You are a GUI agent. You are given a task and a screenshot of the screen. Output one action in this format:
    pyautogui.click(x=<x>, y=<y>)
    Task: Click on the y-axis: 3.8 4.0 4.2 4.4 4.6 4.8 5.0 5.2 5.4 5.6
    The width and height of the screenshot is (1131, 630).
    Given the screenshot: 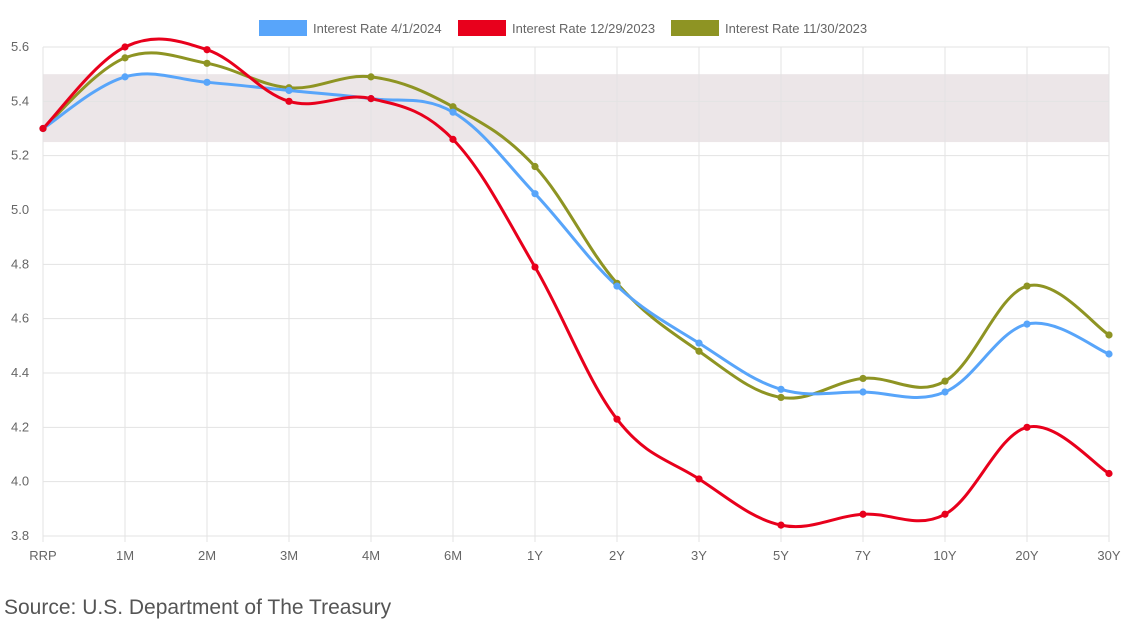 What is the action you would take?
    pyautogui.click(x=20, y=291)
    